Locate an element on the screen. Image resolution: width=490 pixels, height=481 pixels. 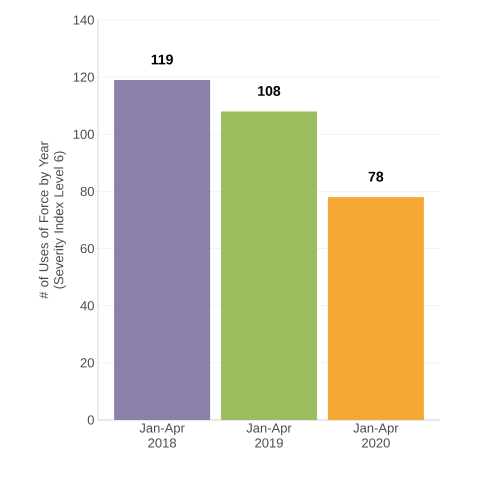
data-label: 78 is located at coordinates (376, 177).